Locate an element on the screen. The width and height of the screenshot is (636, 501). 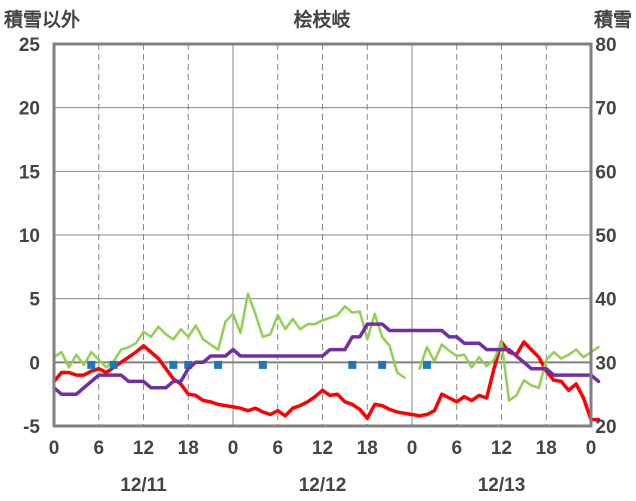
right-tick-label: 20 is located at coordinates (605, 427).